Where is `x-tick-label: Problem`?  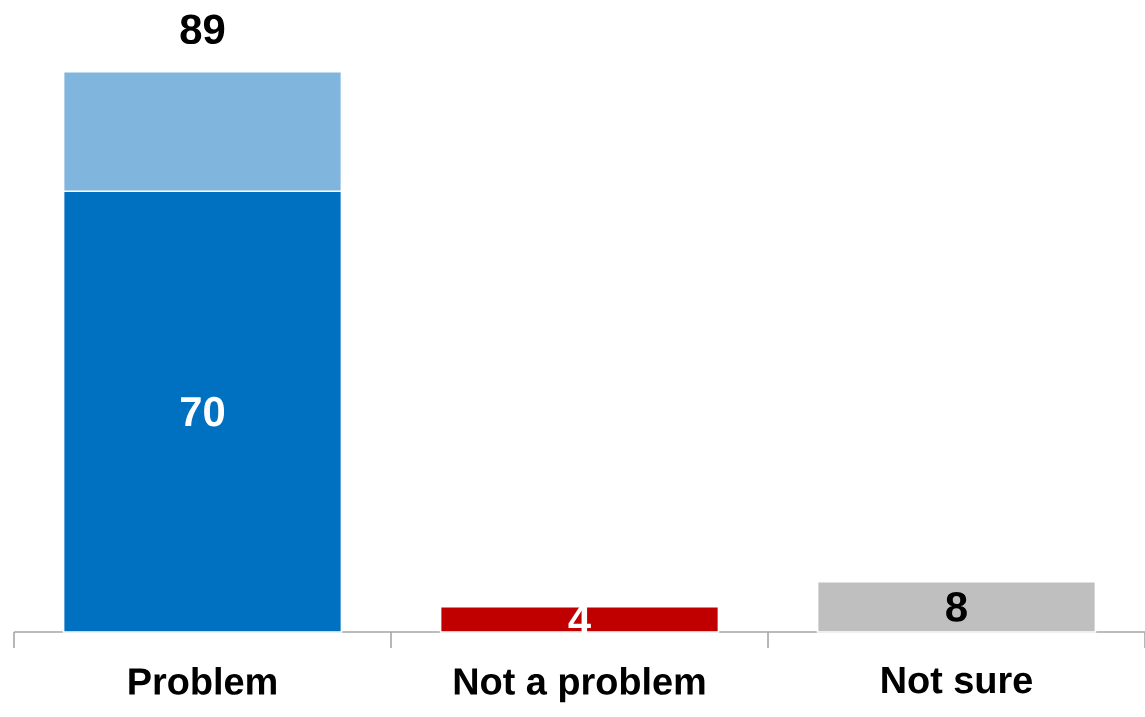 x-tick-label: Problem is located at coordinates (202, 681).